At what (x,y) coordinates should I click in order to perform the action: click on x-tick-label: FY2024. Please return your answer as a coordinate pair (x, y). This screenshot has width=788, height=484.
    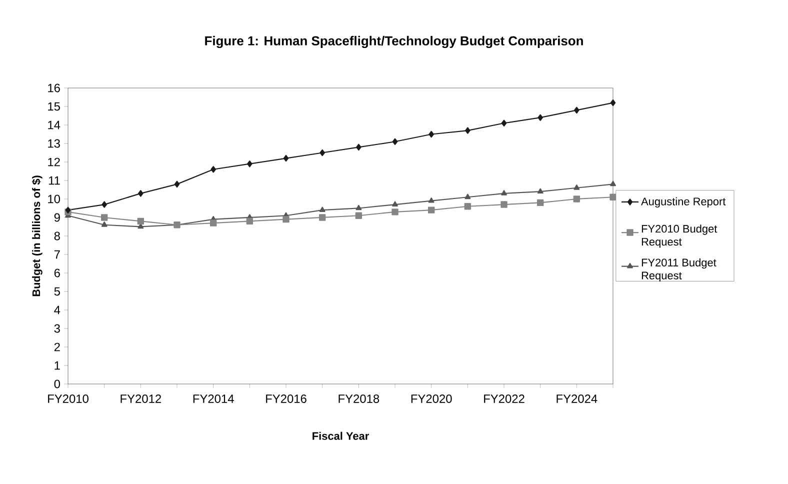
    Looking at the image, I should click on (577, 398).